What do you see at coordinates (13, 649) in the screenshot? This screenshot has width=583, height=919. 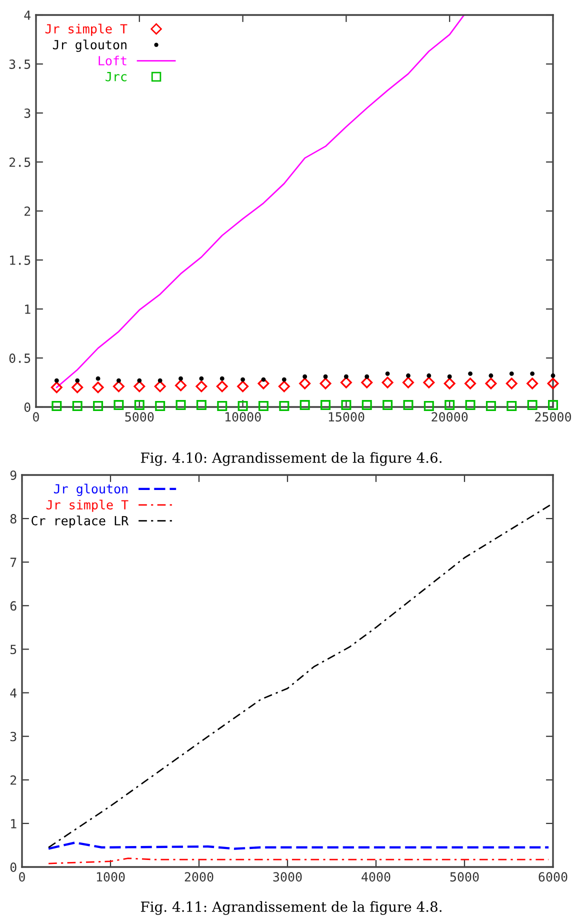 I see `y-tick-label: 5` at bounding box center [13, 649].